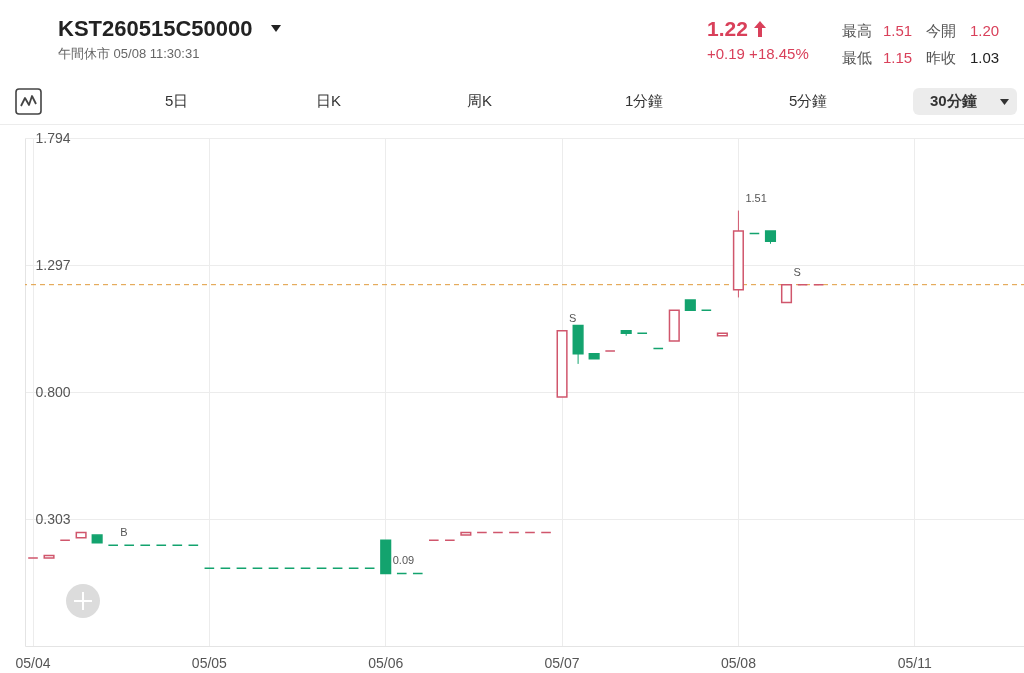 Image resolution: width=1024 pixels, height=673 pixels. What do you see at coordinates (953, 101) in the screenshot?
I see `text: 30分鐘` at bounding box center [953, 101].